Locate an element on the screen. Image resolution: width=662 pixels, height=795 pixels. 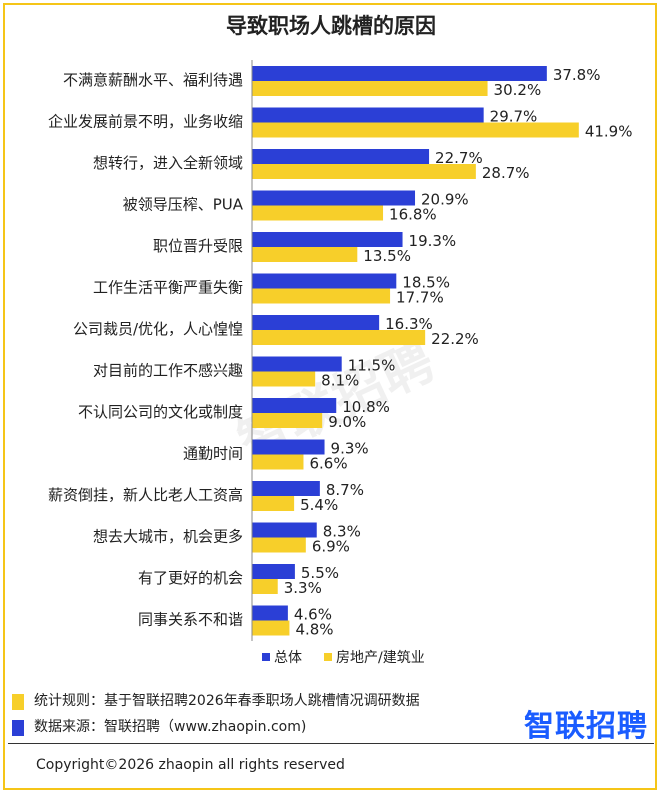
data-label: 3.3% is located at coordinates (303, 588).